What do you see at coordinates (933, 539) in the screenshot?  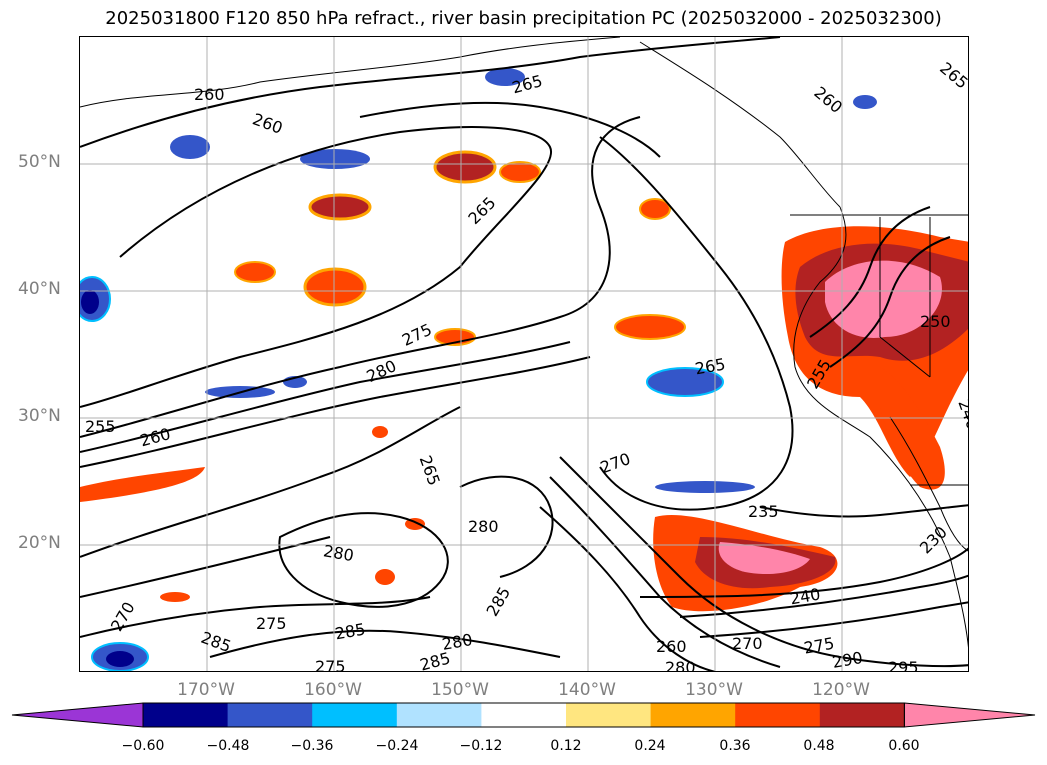 I see `contour-label: 230` at bounding box center [933, 539].